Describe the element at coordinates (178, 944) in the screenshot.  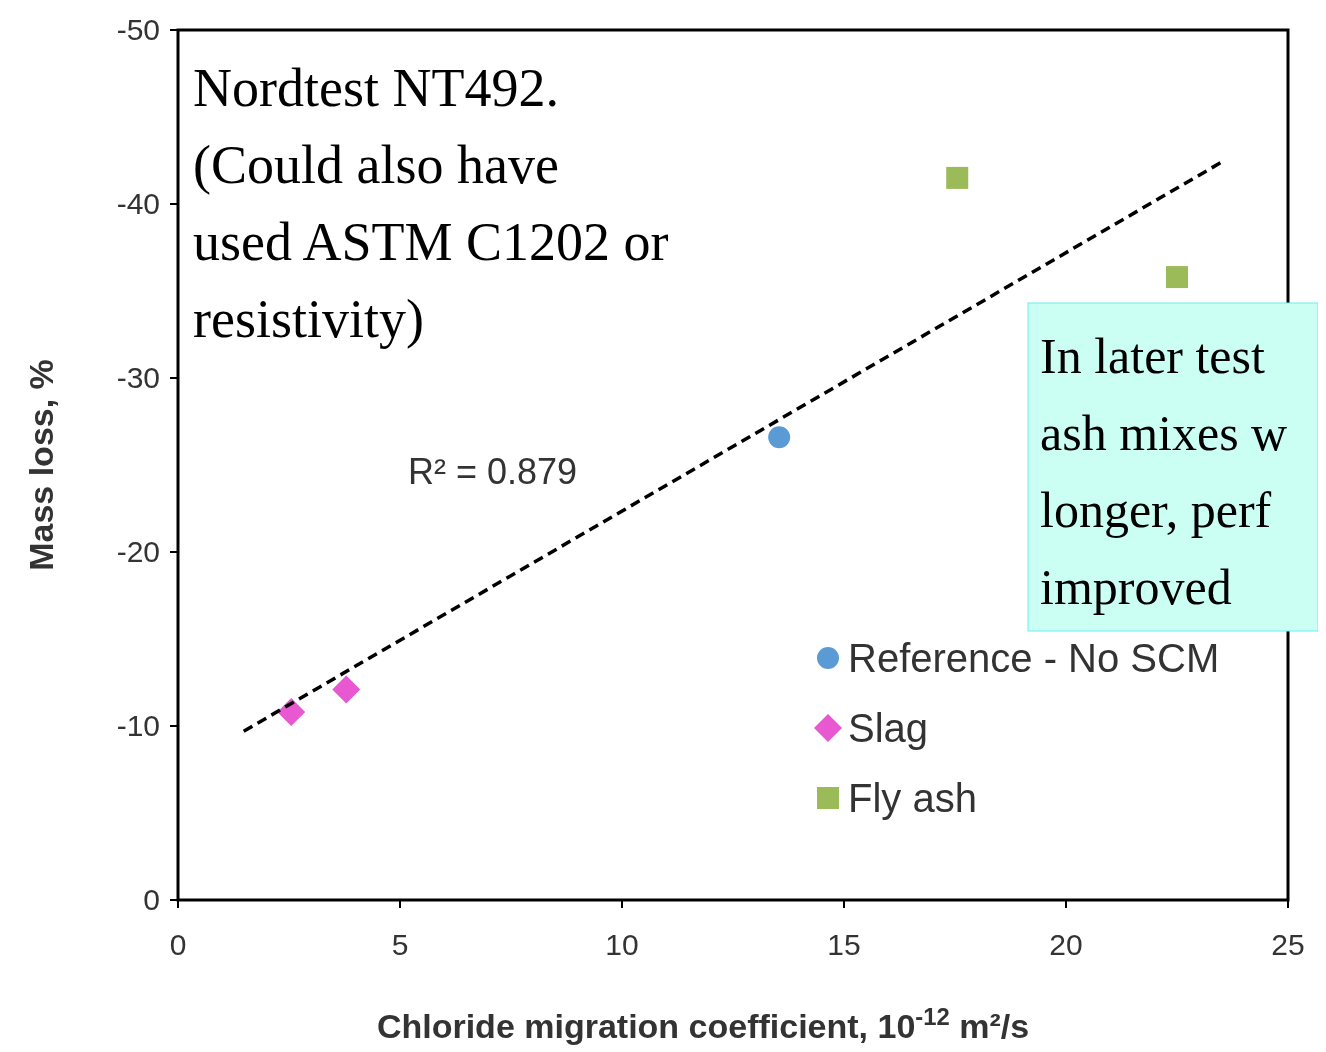
I see `x-tick-label: 0` at that location.